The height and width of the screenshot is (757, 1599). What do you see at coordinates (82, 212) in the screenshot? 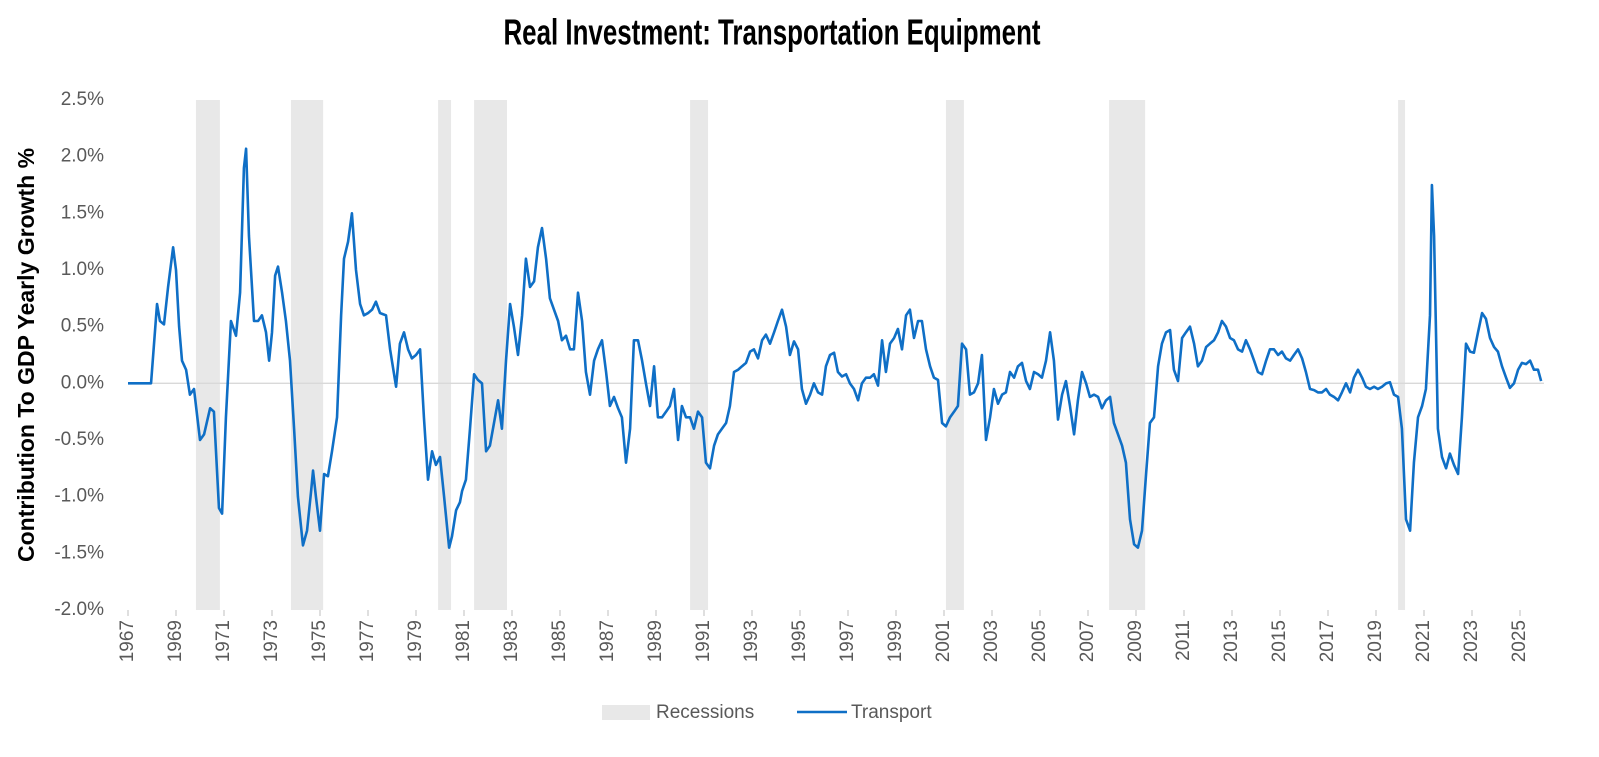
I see `y-tick-label: 1.5%` at bounding box center [82, 212].